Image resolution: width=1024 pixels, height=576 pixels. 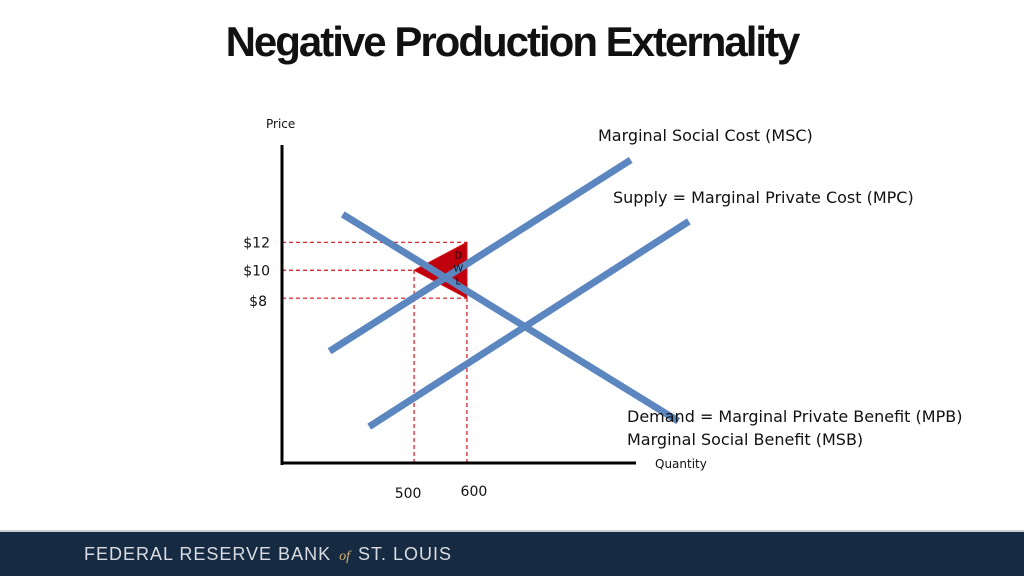 What do you see at coordinates (705, 135) in the screenshot?
I see `msc-label: Marginal Social Cost (MSC)` at bounding box center [705, 135].